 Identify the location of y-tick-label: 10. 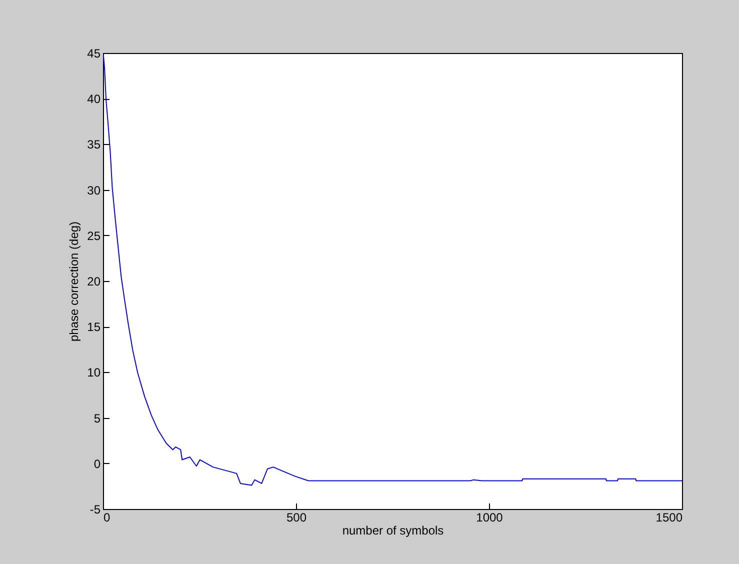
(94, 373).